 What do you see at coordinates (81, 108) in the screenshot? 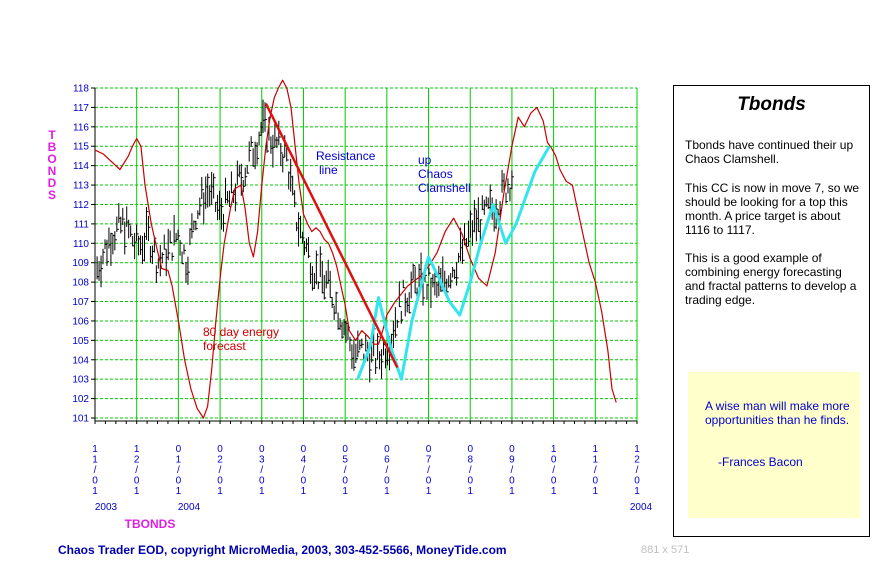
I see `y-tick-label: 117` at bounding box center [81, 108].